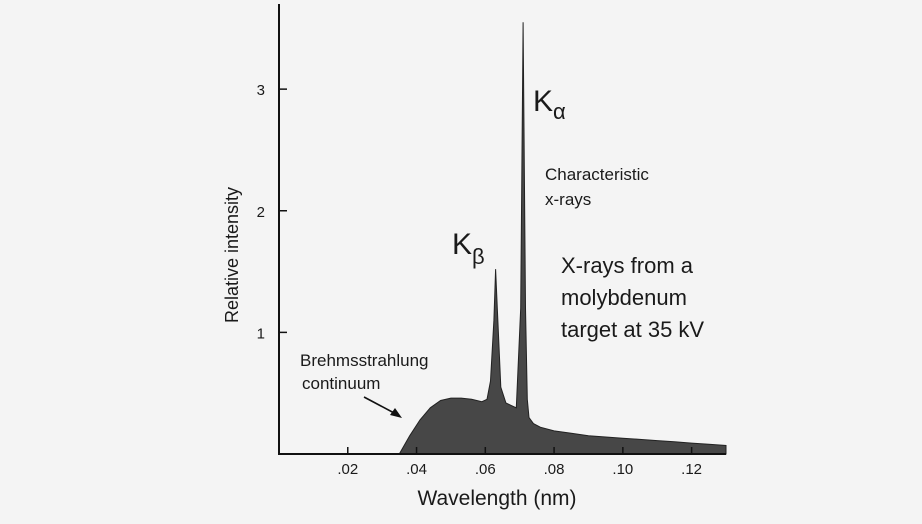 The image size is (922, 524). I want to click on y-ticks: 1 2 3, so click(272, 212).